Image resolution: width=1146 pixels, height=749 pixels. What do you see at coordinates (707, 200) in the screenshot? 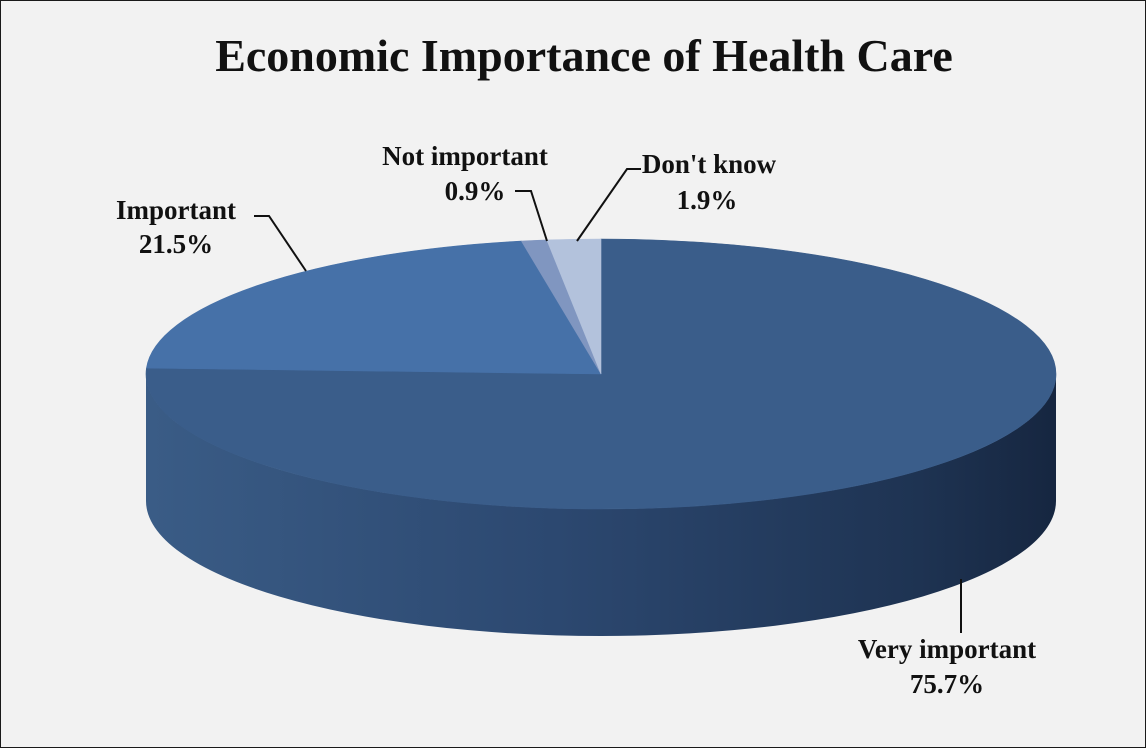
I see `slice-value-dont-know: 1.9%` at bounding box center [707, 200].